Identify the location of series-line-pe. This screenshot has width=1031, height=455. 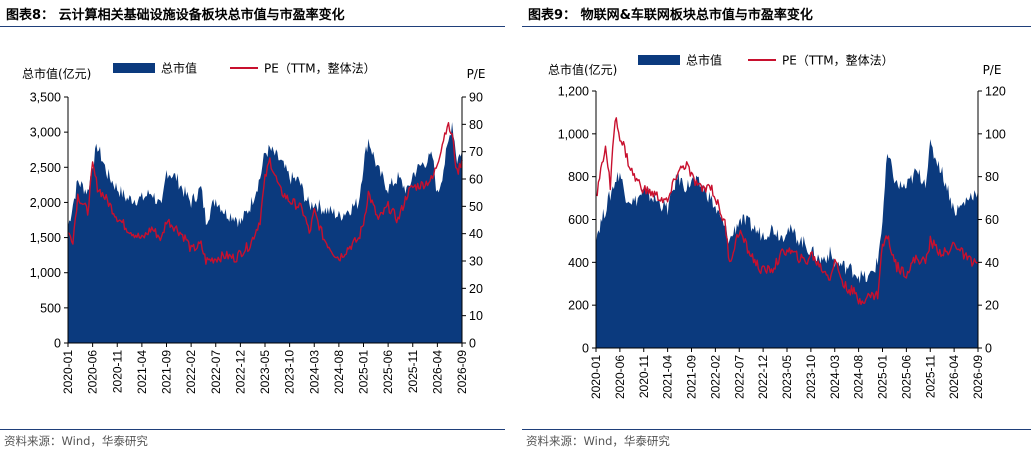
(265, 193).